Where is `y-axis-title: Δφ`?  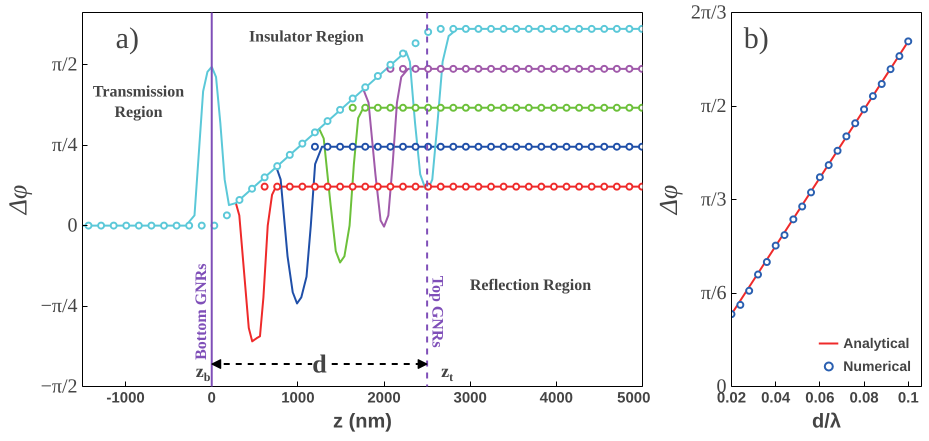 y-axis-title: Δφ is located at coordinates (18, 200).